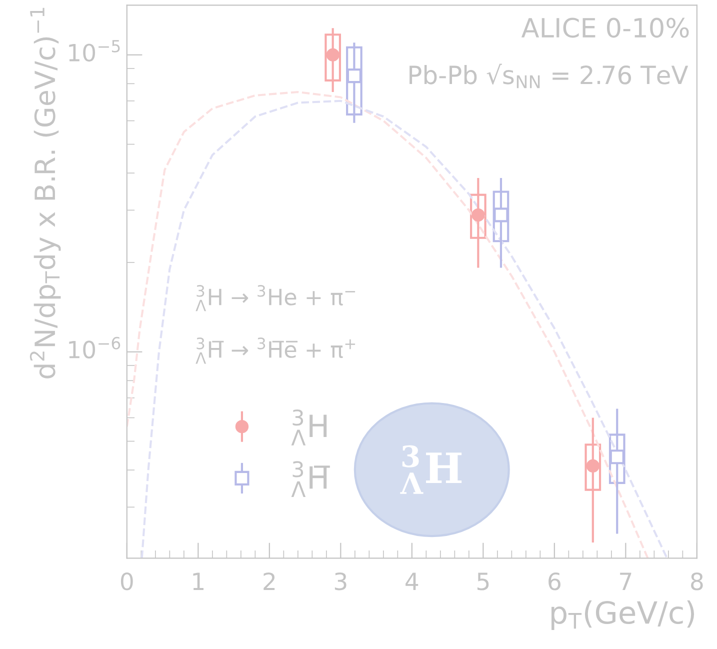  Describe the element at coordinates (626, 581) in the screenshot. I see `x-tick-label: 7` at that location.